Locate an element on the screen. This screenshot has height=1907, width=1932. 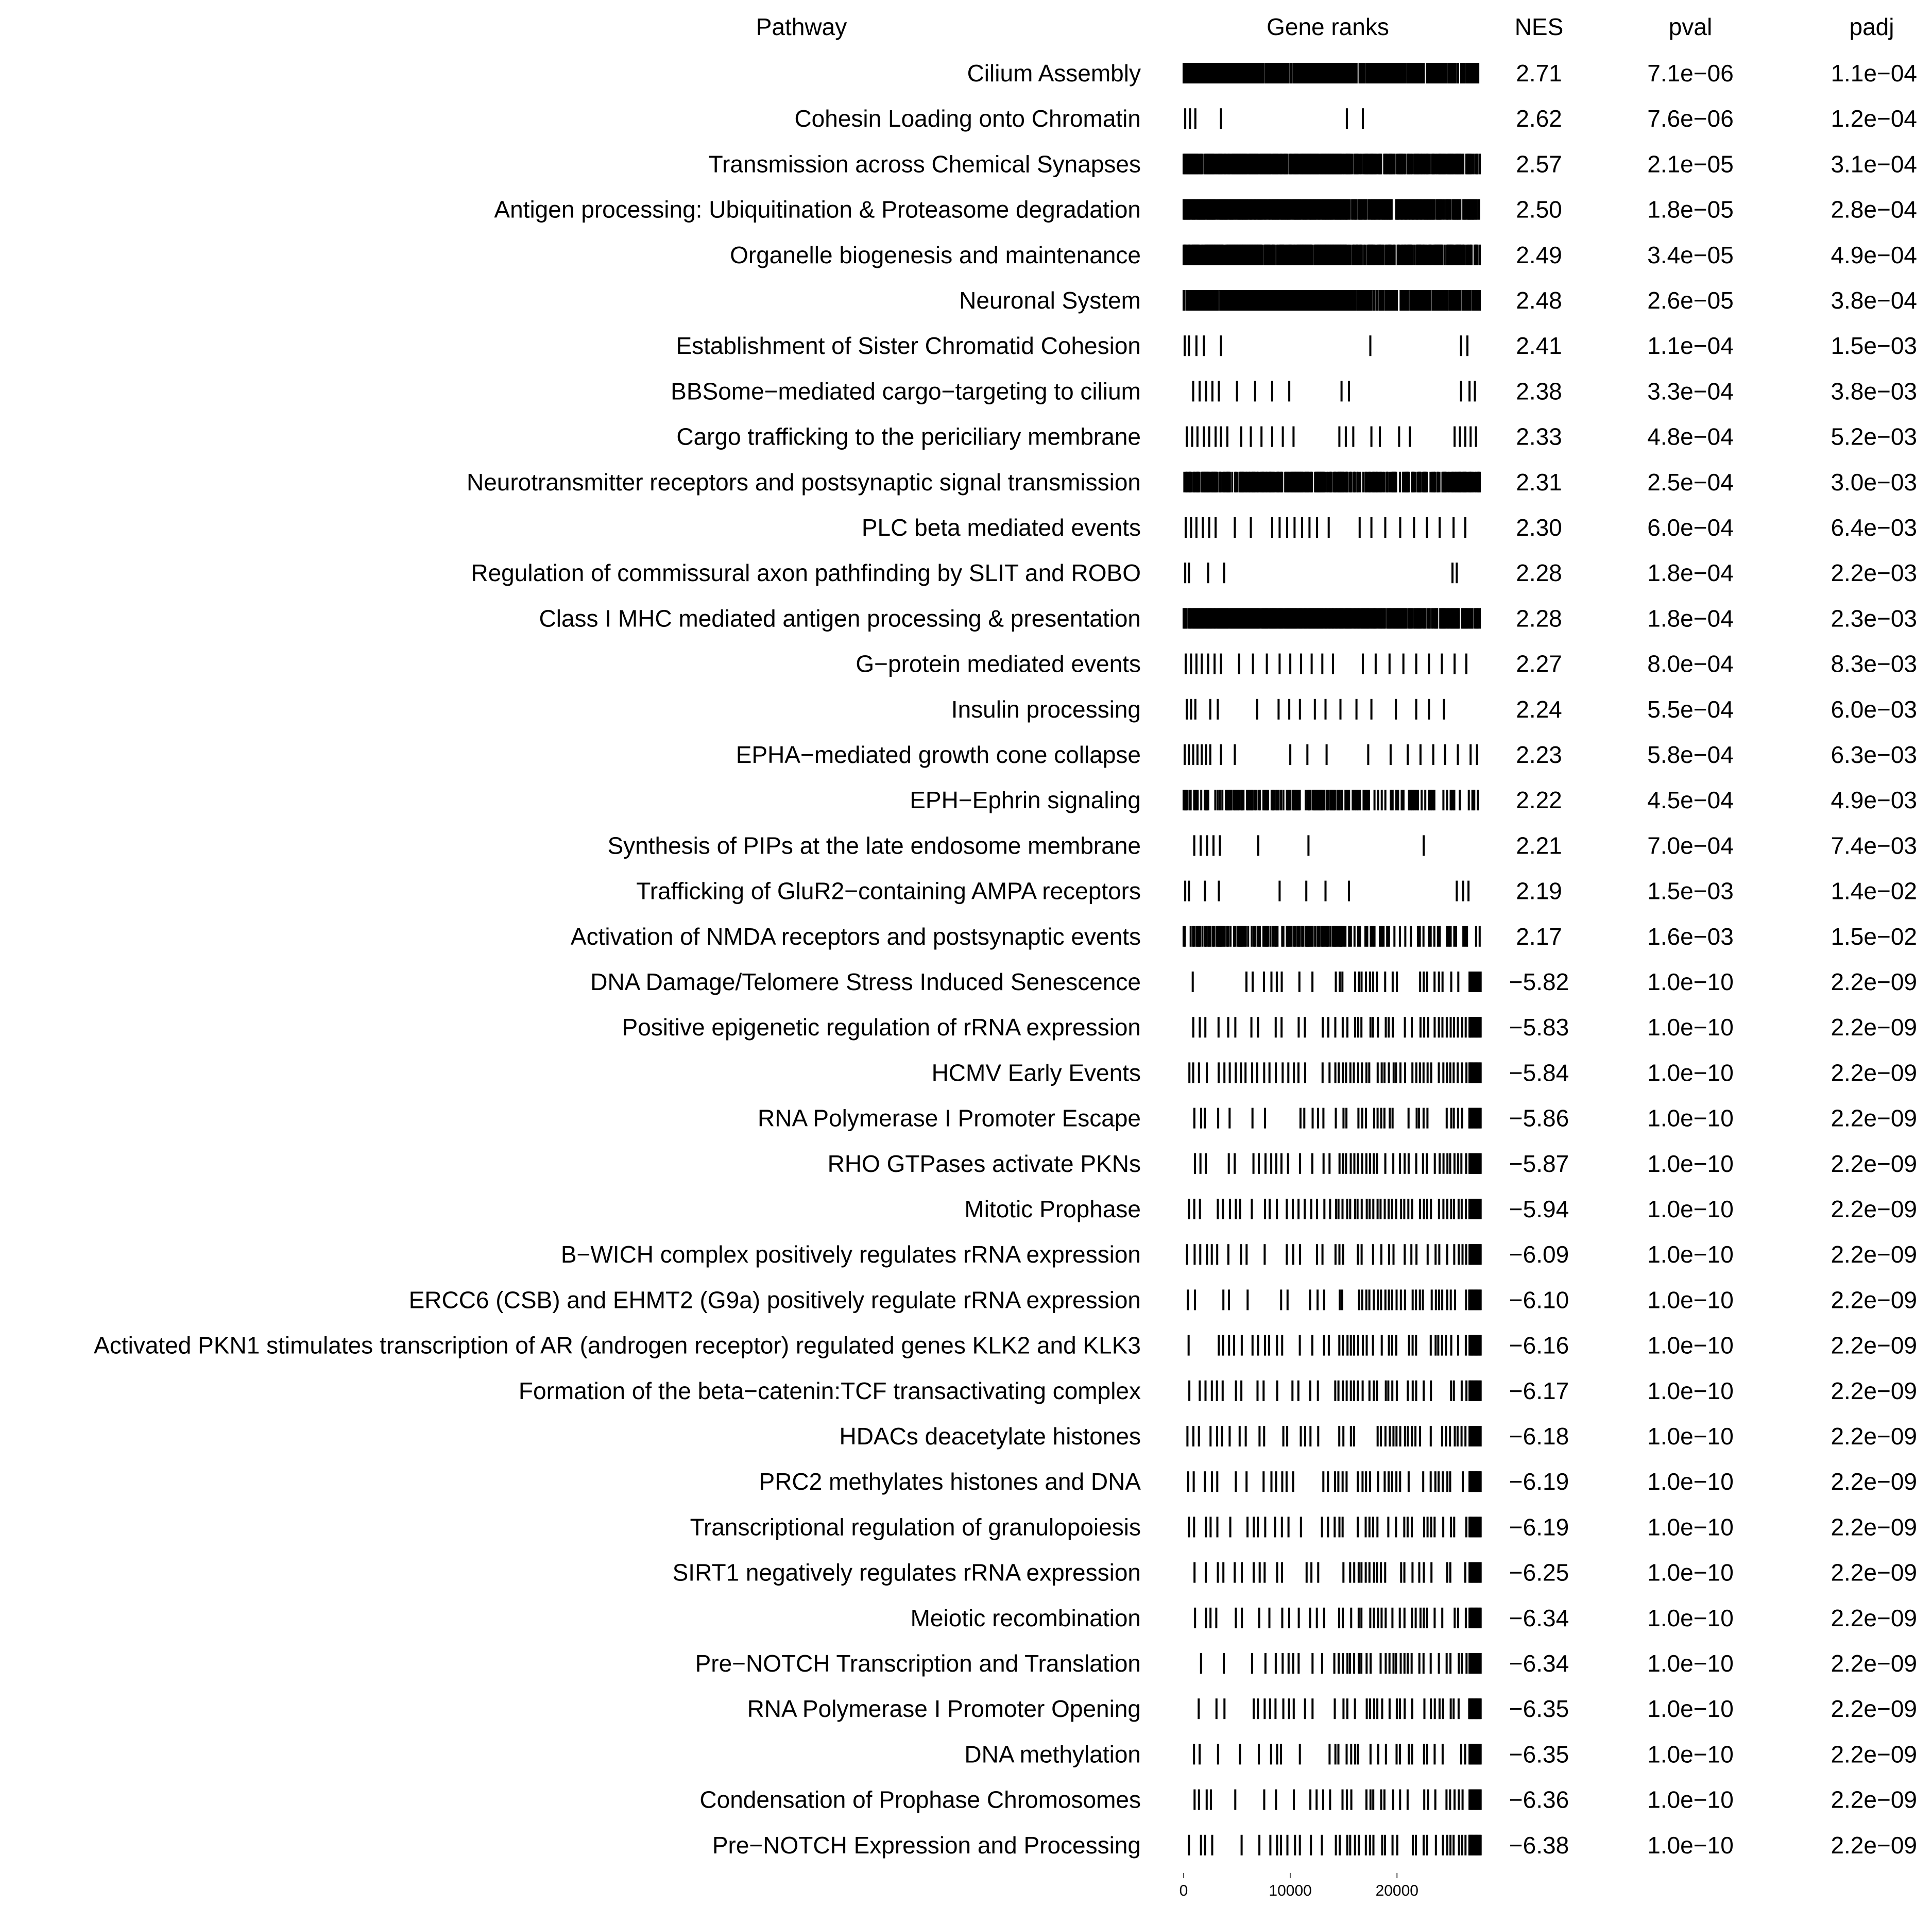
pathway-label: Pre−NOTCH Transcription and Translation is located at coordinates (918, 1663).